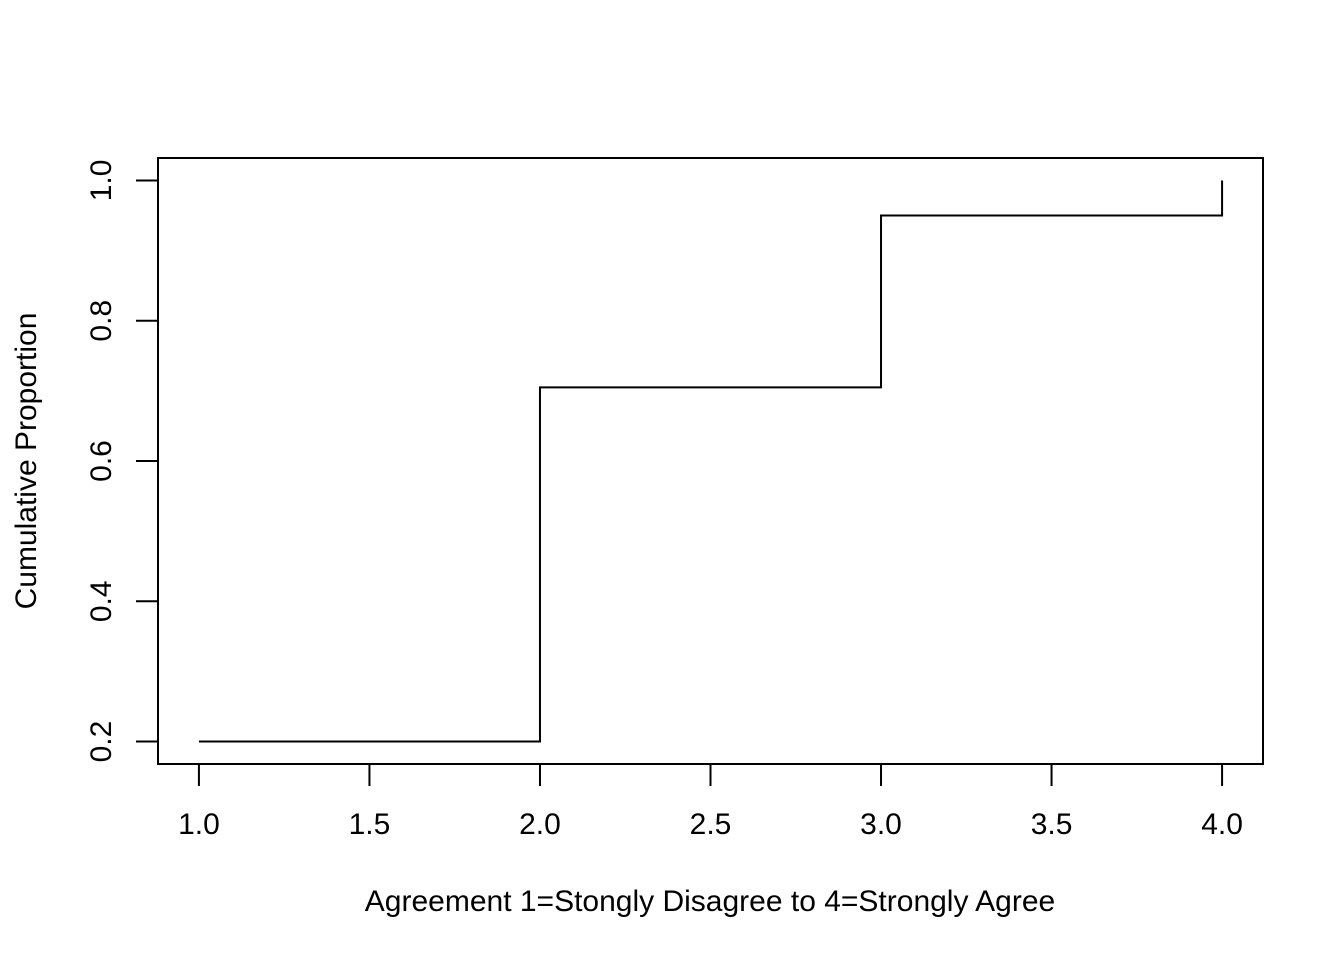  I want to click on x-tick-label: 4.0, so click(1222, 824).